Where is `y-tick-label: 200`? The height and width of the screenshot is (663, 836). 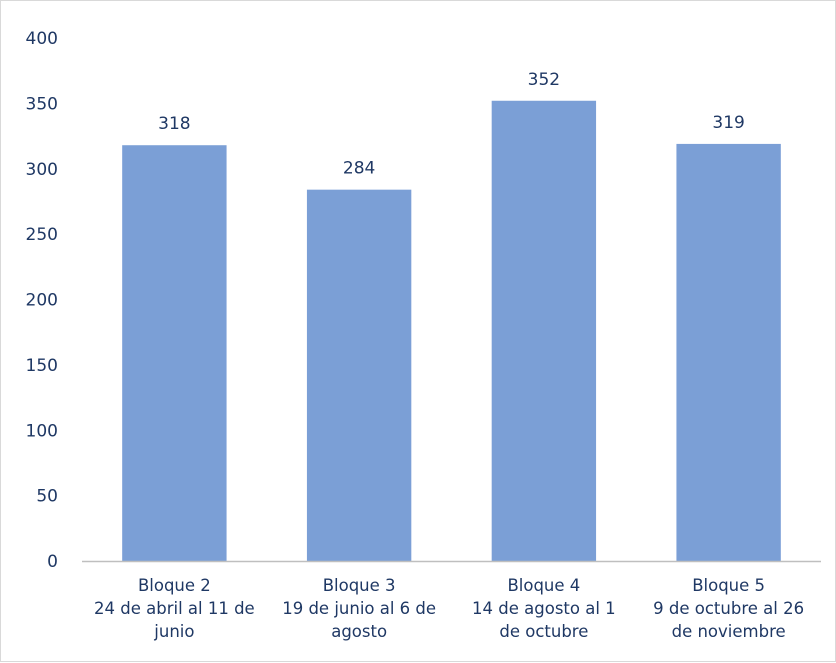 y-tick-label: 200 is located at coordinates (42, 301).